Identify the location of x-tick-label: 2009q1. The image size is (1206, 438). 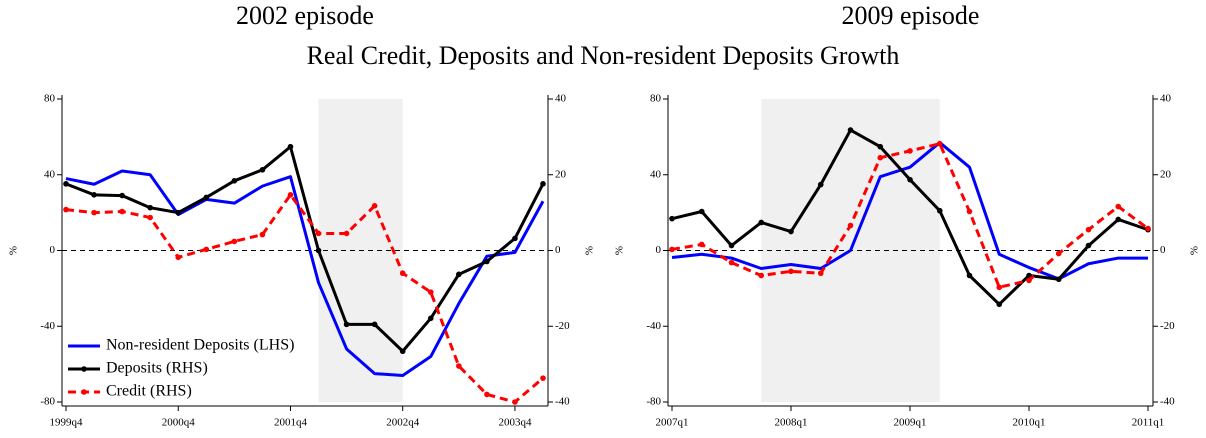
(910, 423).